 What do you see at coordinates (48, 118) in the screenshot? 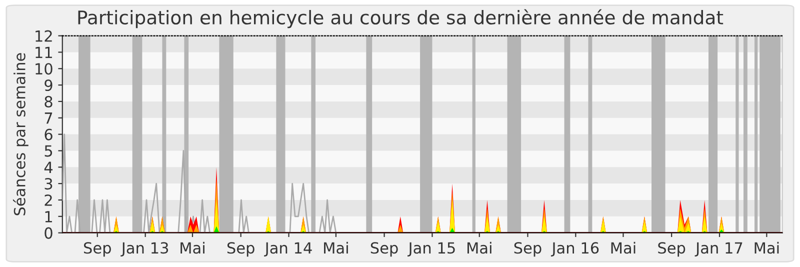
I see `y-tick-label: 7` at bounding box center [48, 118].